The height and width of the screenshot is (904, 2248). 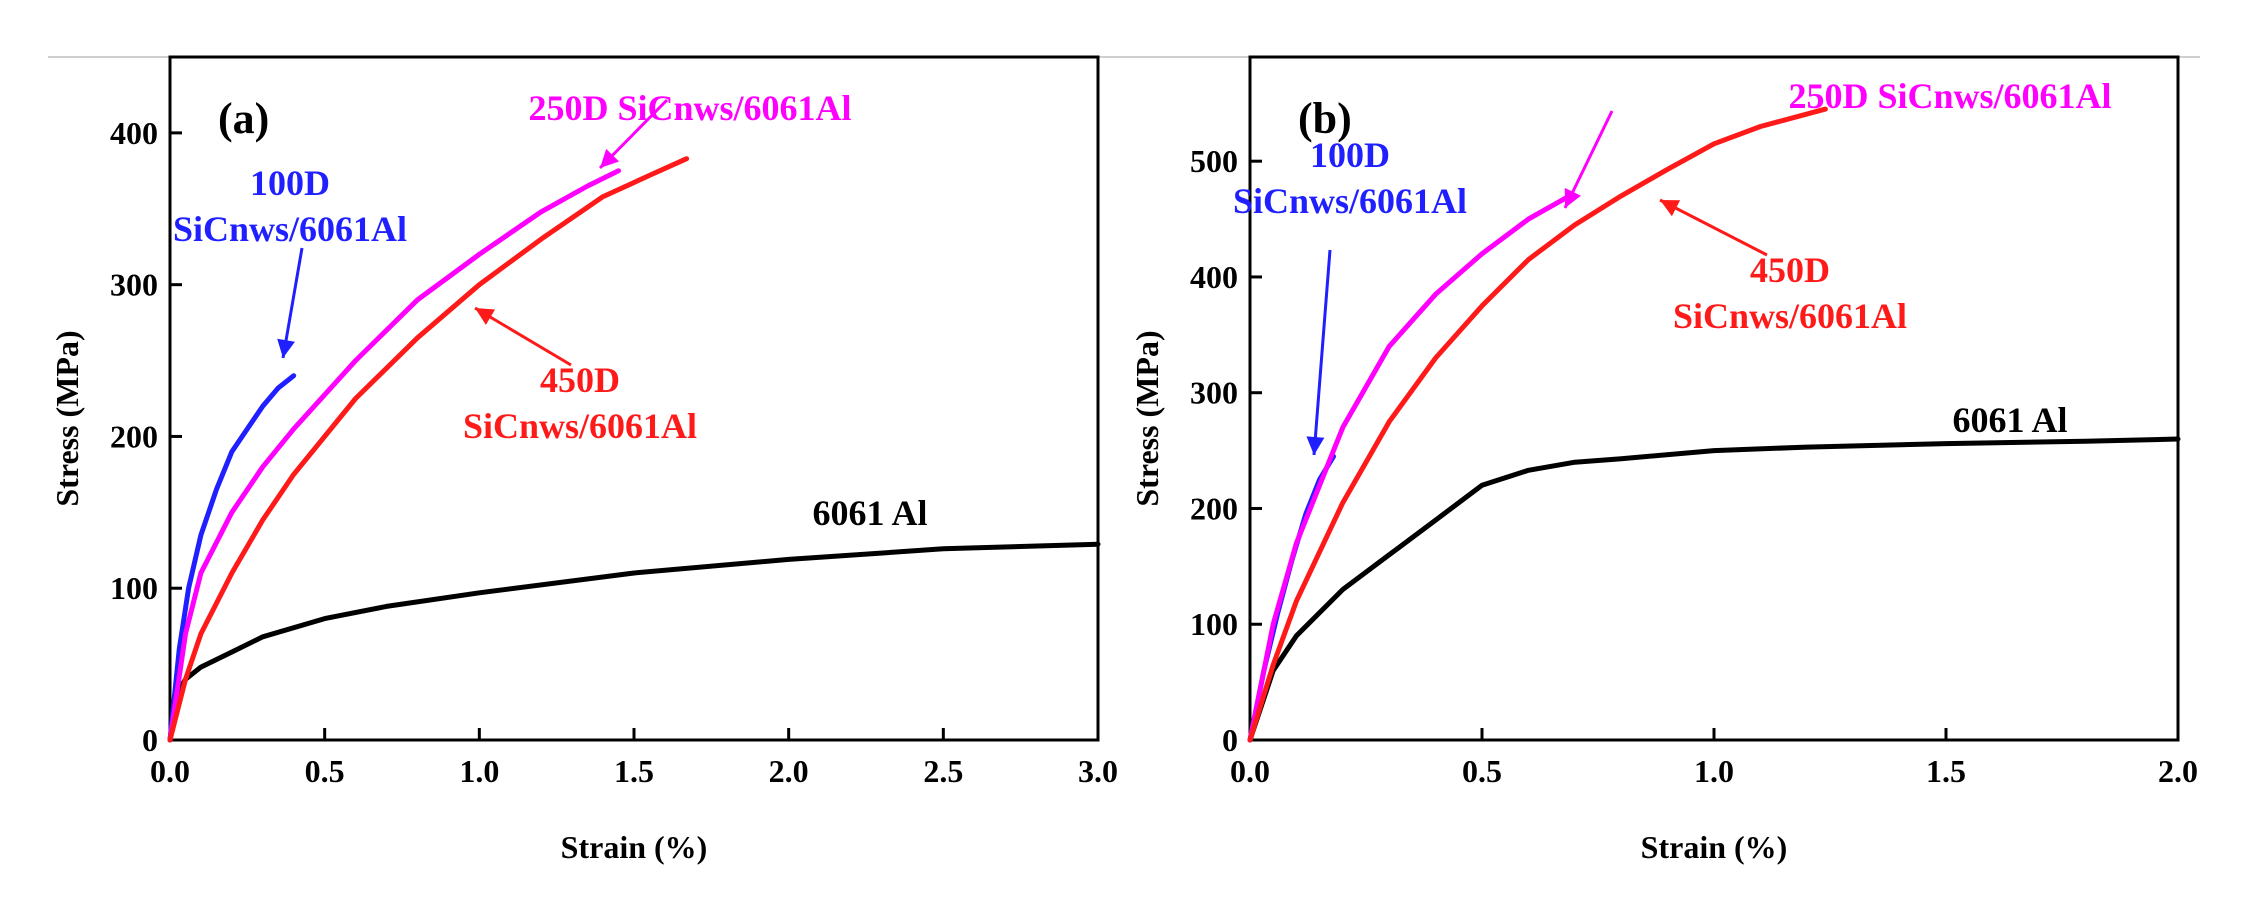 I want to click on y-tick-label: 500, so click(x=1214, y=161).